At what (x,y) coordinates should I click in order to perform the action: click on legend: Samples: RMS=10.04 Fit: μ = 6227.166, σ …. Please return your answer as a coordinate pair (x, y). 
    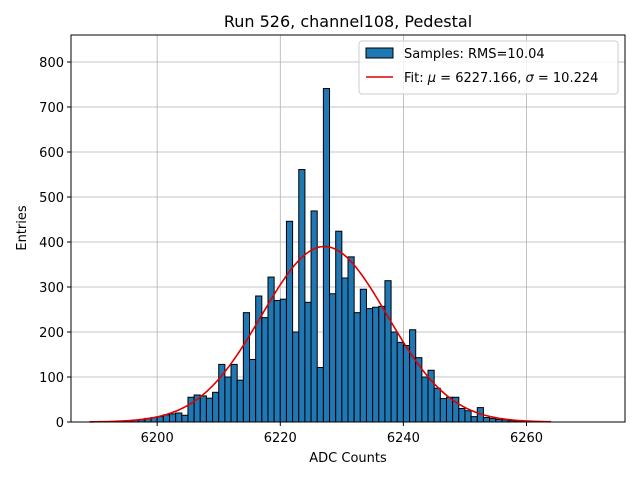
    Looking at the image, I should click on (488, 67).